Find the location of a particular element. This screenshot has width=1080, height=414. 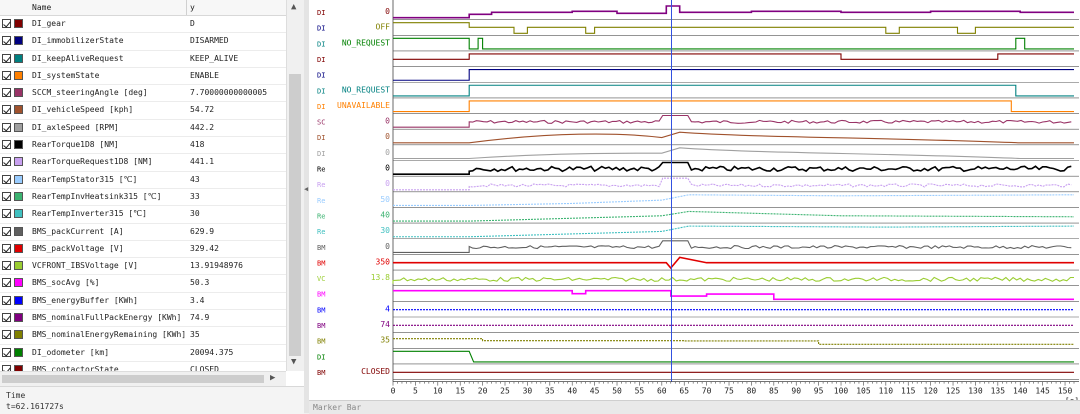

table-row: RearTempInvHeatsink315 [℃] 33 is located at coordinates (143, 198).